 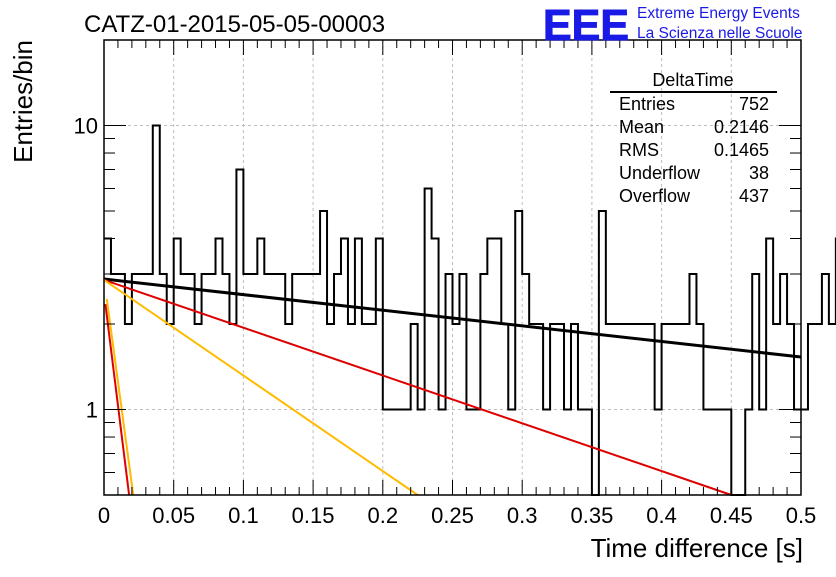 What do you see at coordinates (692, 80) in the screenshot?
I see `stats-box-title: DeltaTime` at bounding box center [692, 80].